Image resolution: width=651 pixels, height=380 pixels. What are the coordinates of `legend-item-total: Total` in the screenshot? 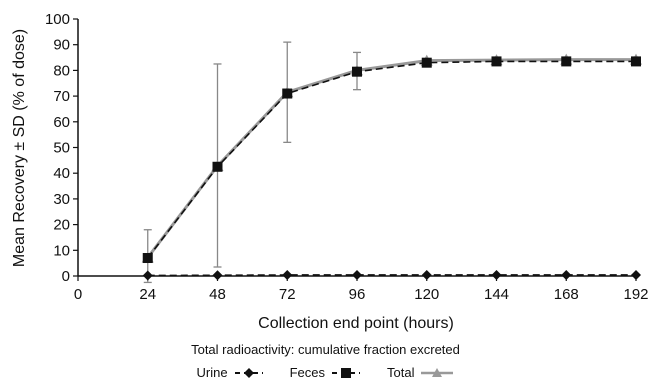 It's located at (420, 372).